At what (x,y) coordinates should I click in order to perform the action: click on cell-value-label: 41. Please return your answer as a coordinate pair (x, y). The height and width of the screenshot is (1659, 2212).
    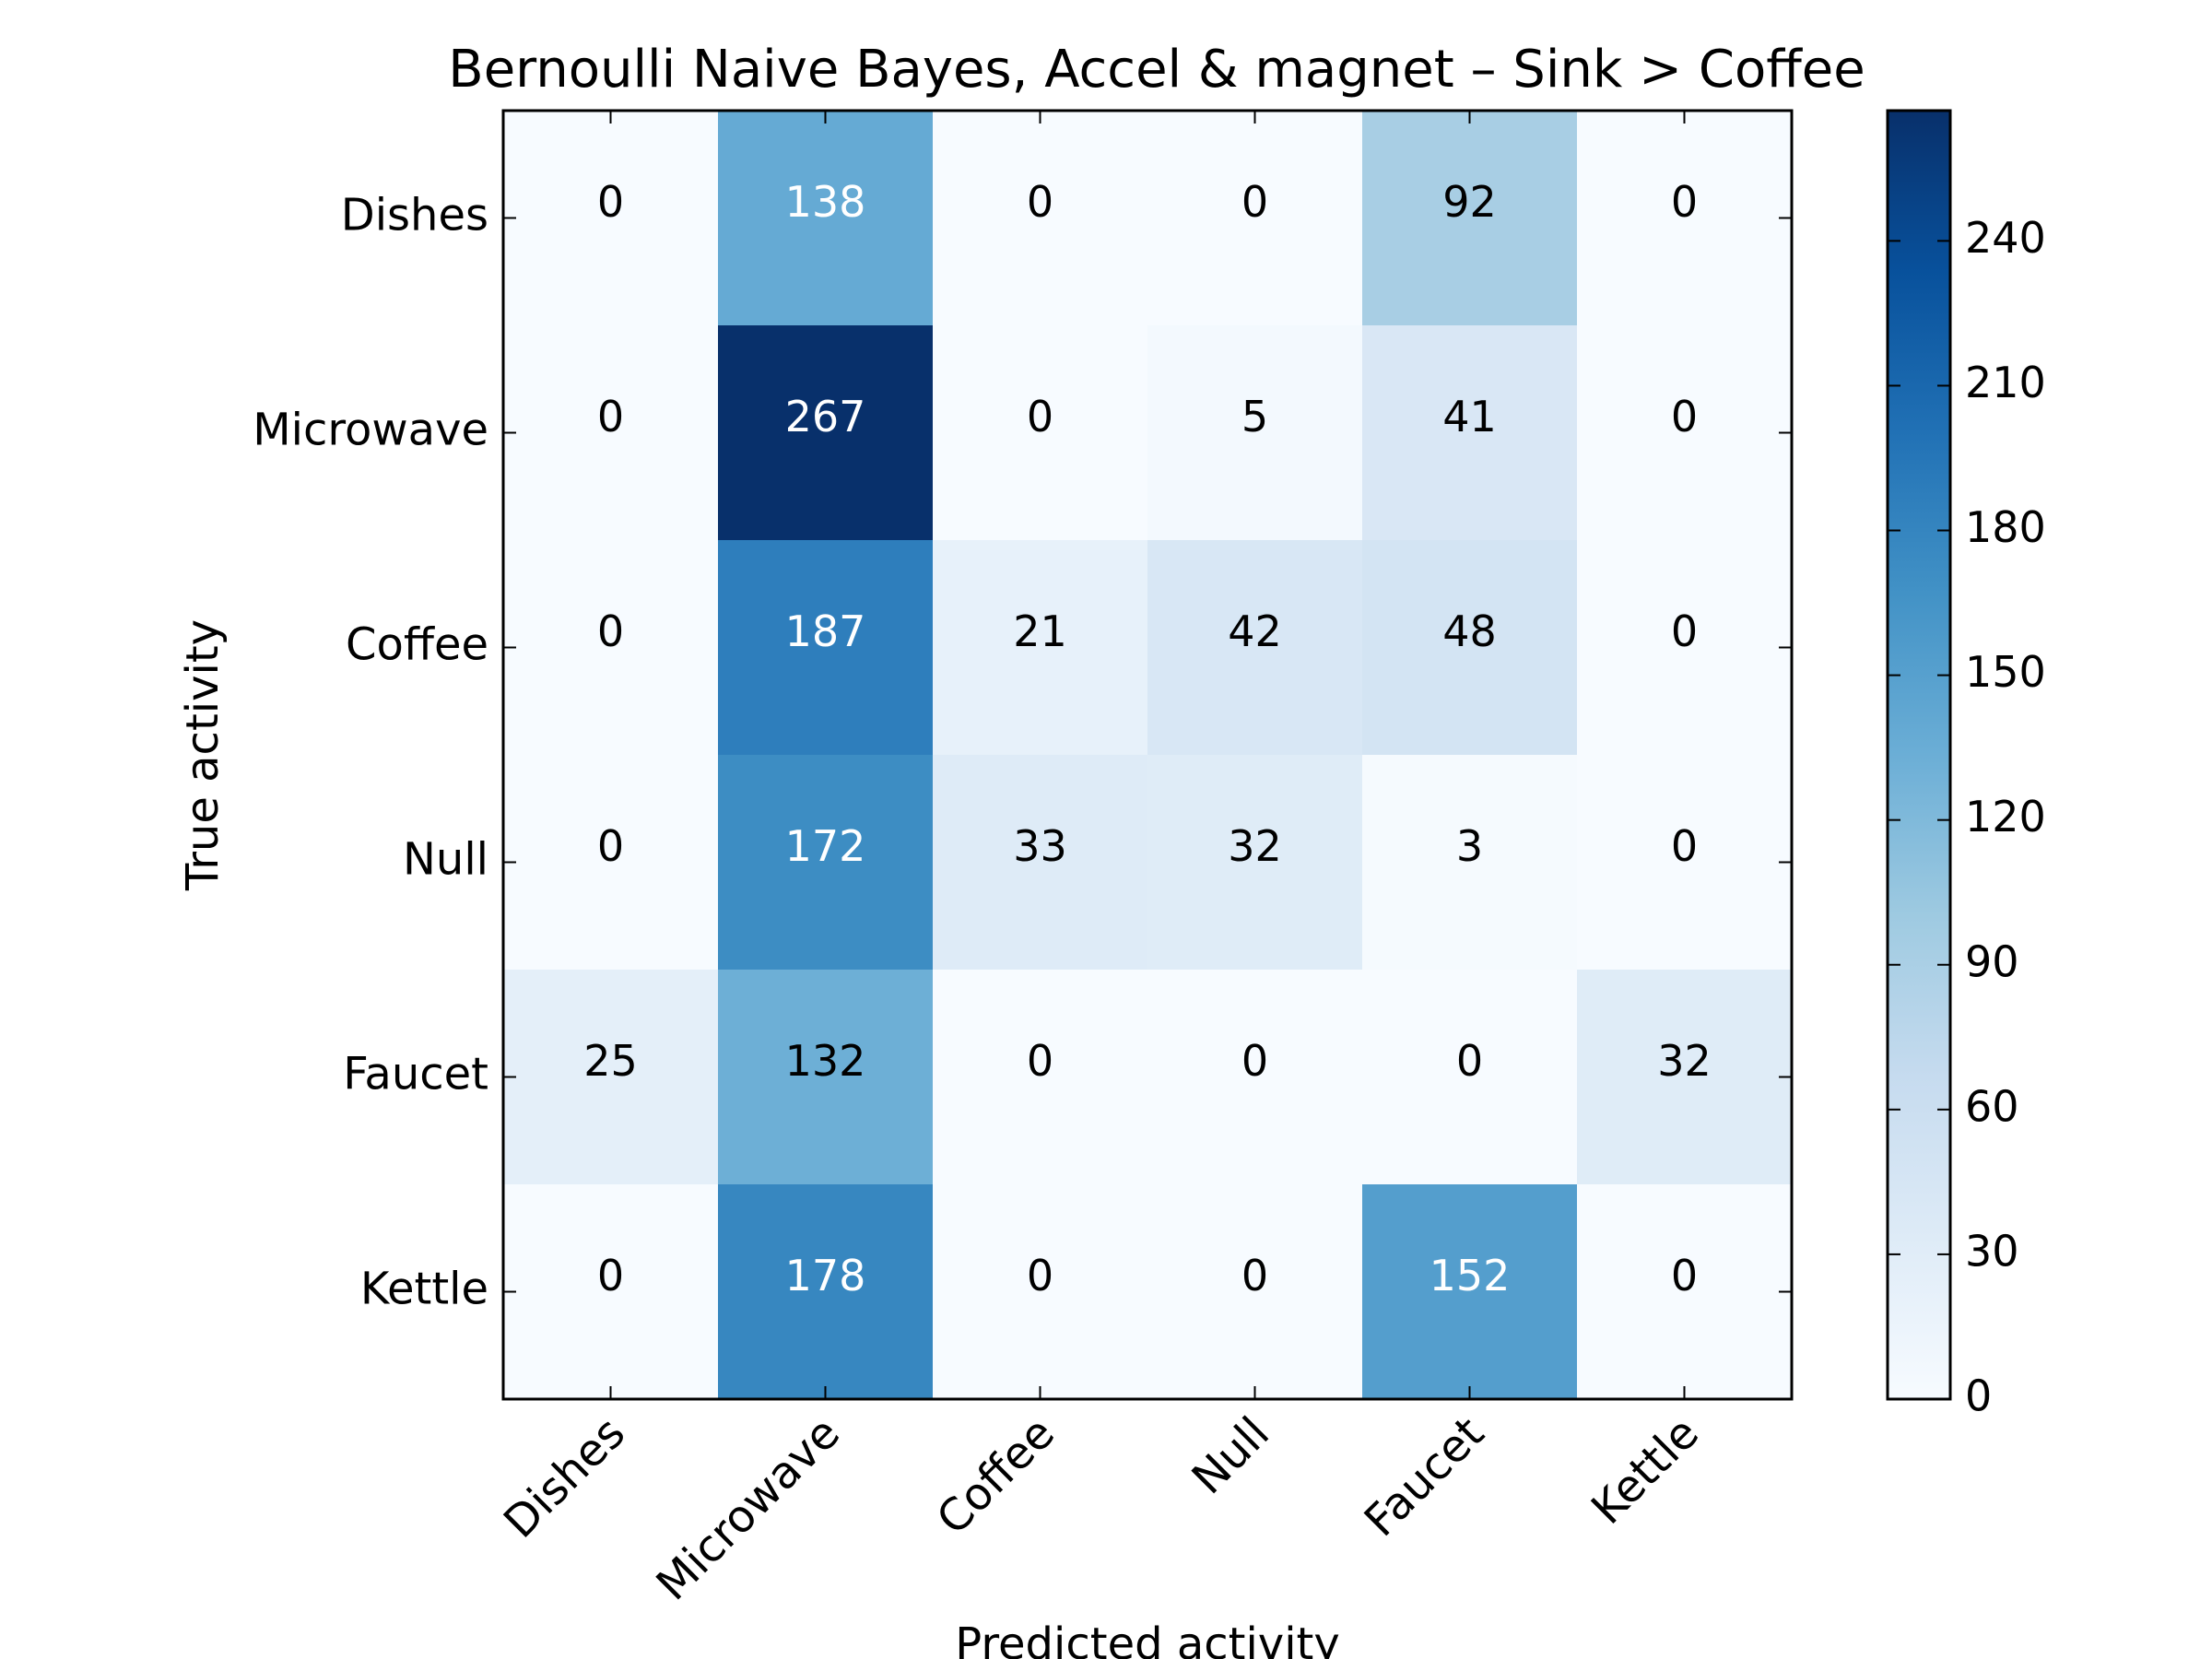
    Looking at the image, I should click on (1469, 416).